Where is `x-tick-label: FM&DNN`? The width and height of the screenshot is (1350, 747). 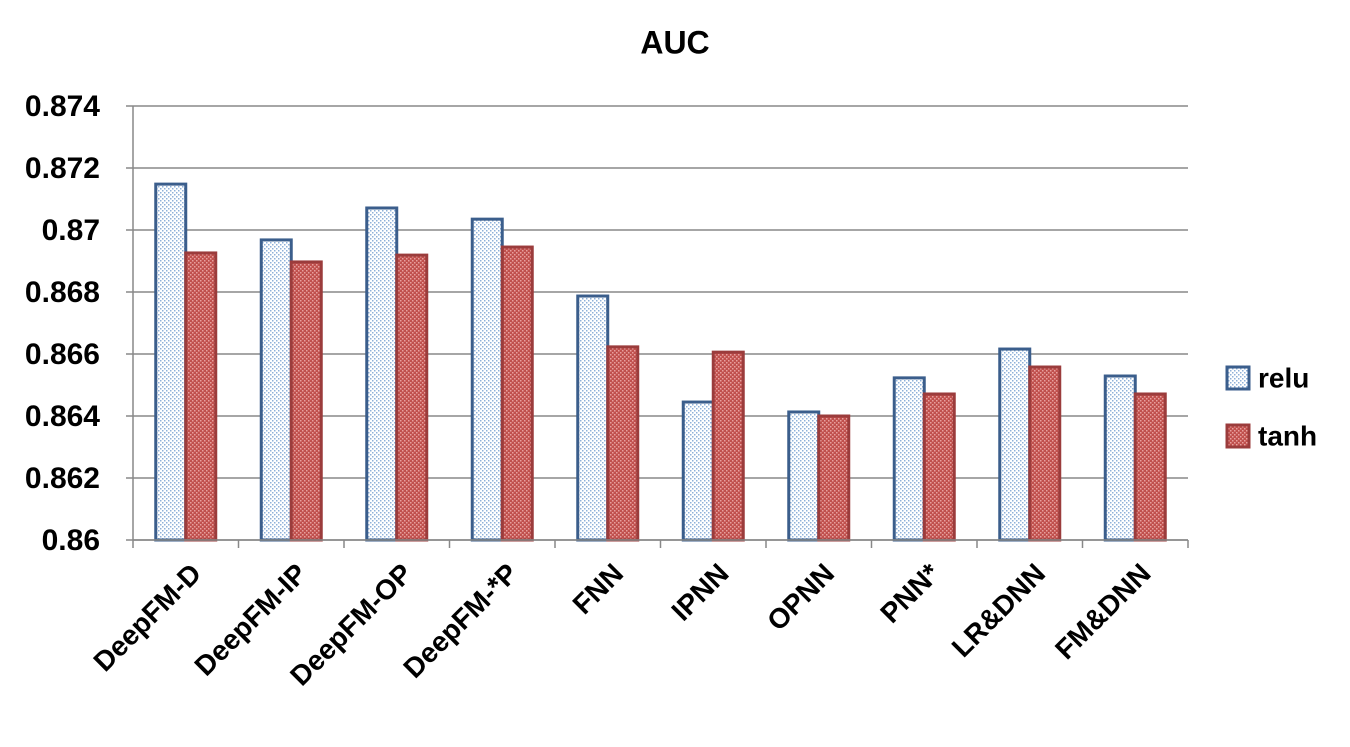 x-tick-label: FM&DNN is located at coordinates (1103, 612).